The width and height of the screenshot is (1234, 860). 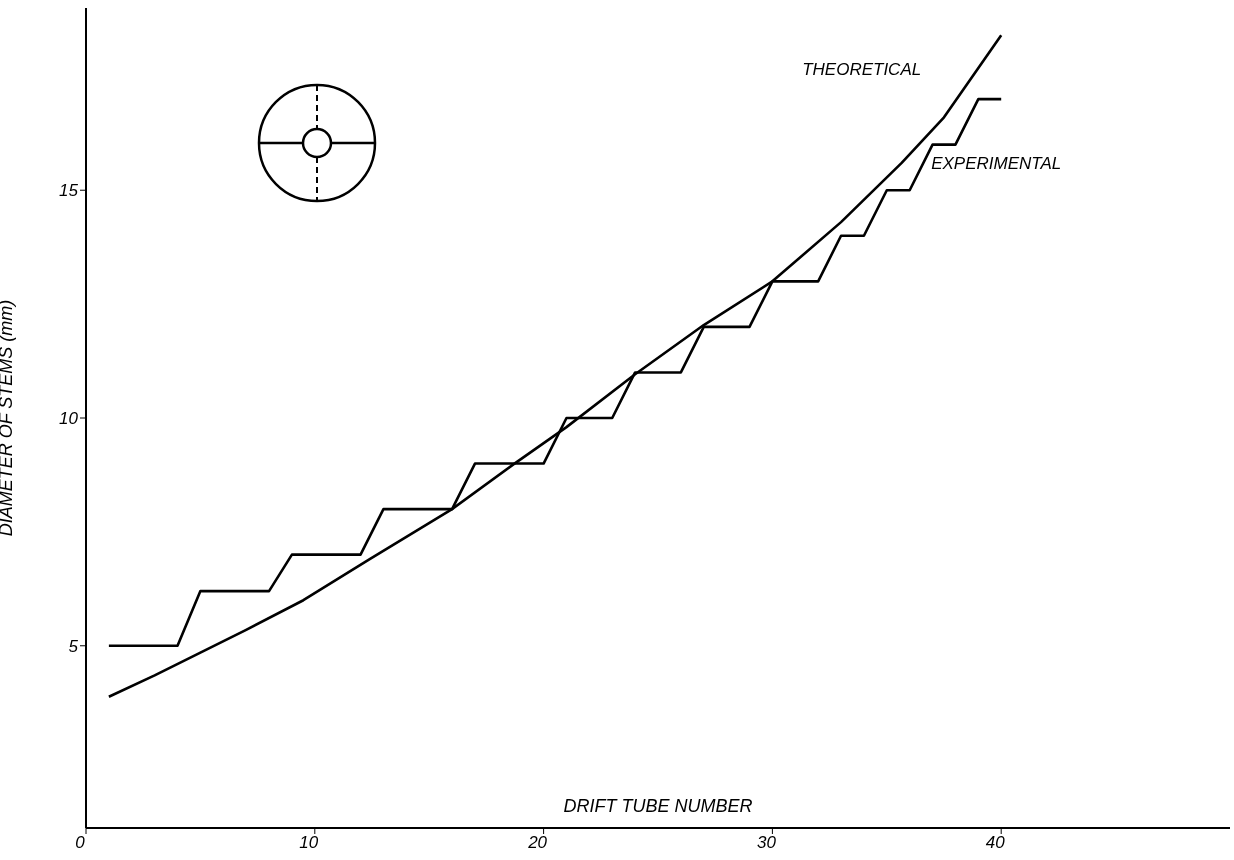 I want to click on y-tick-label: 10, so click(x=69, y=419).